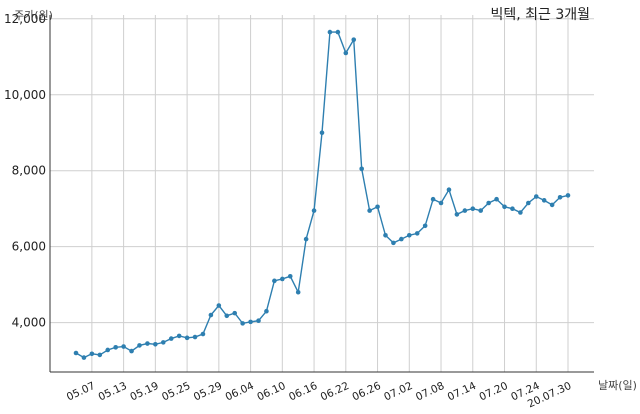 This screenshot has height=414, width=640. What do you see at coordinates (430, 392) in the screenshot?
I see `x-tick-label: 07.08` at bounding box center [430, 392].